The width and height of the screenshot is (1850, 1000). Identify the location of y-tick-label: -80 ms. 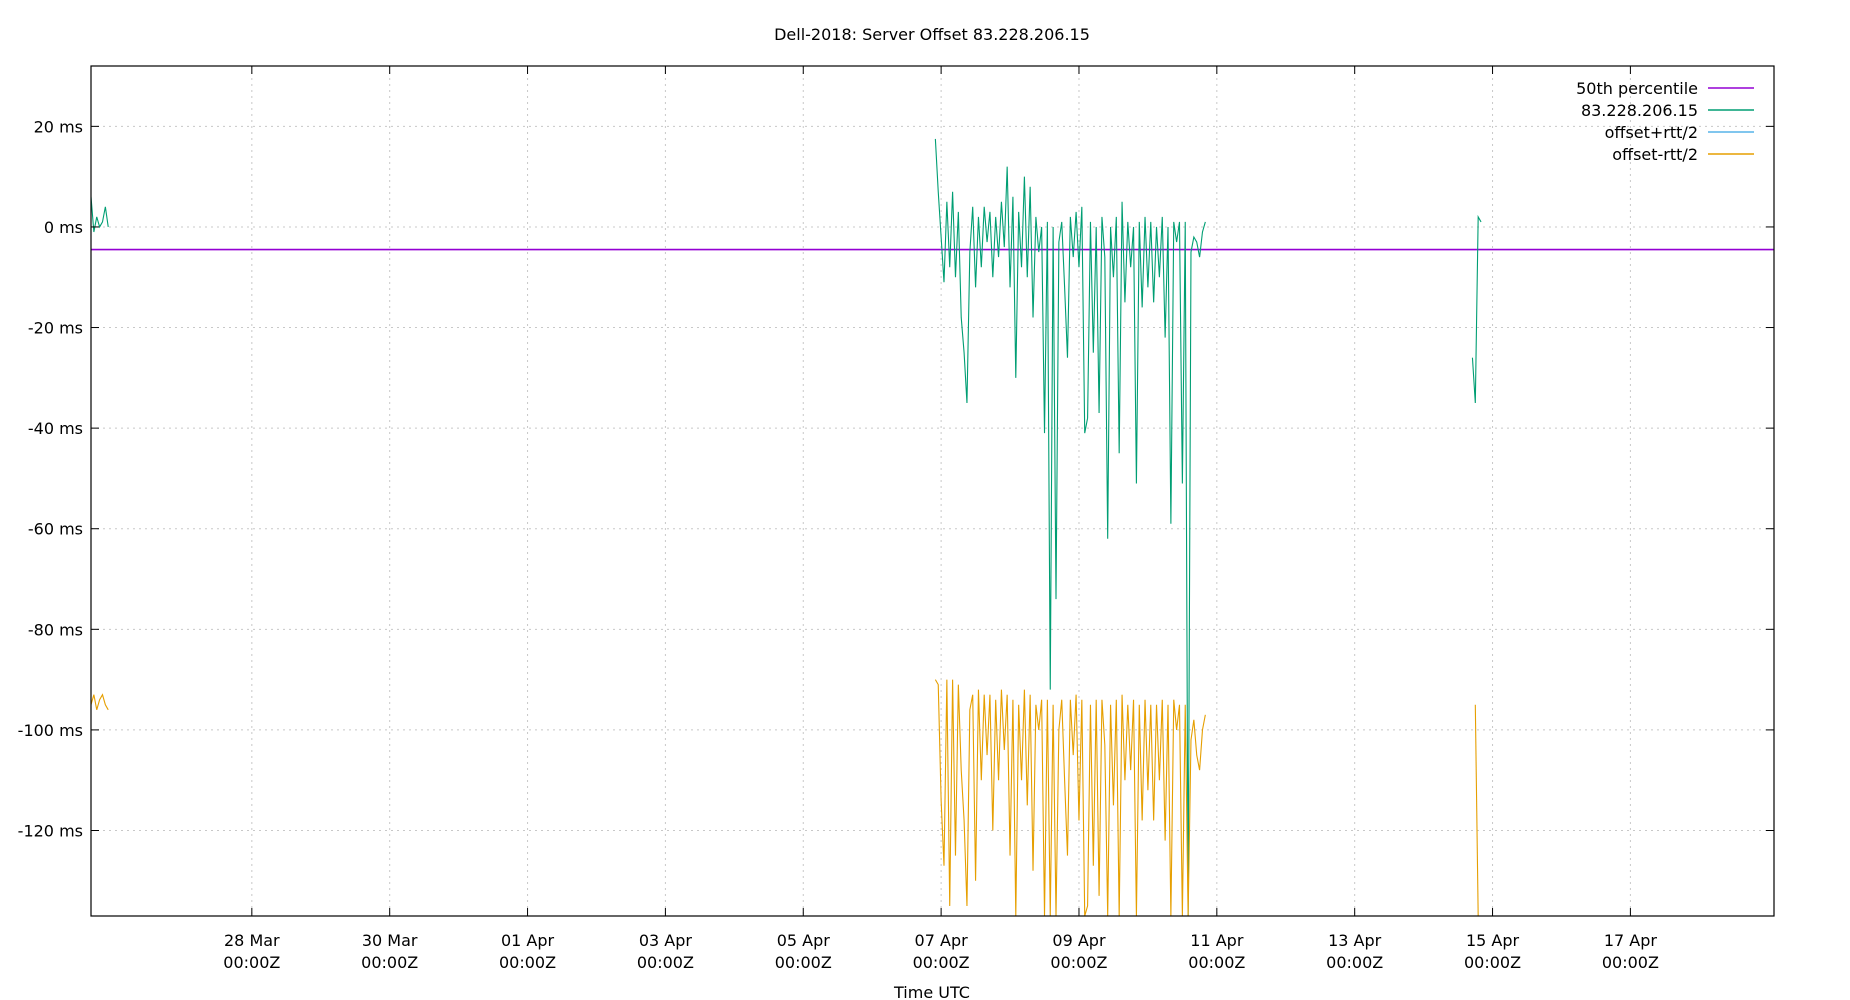
(55, 629).